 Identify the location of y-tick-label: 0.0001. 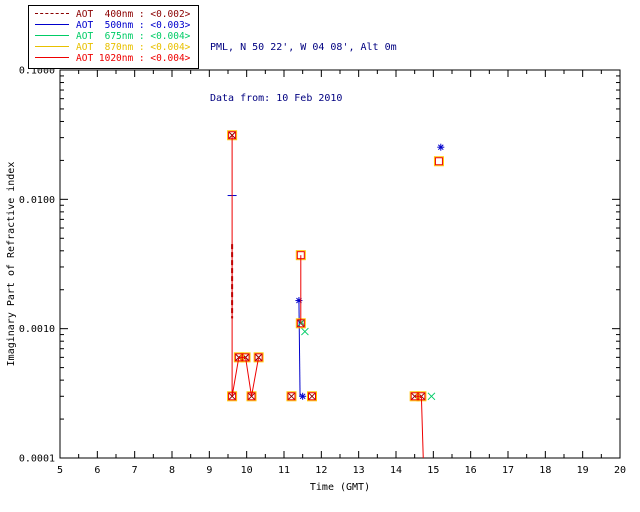
(37, 459).